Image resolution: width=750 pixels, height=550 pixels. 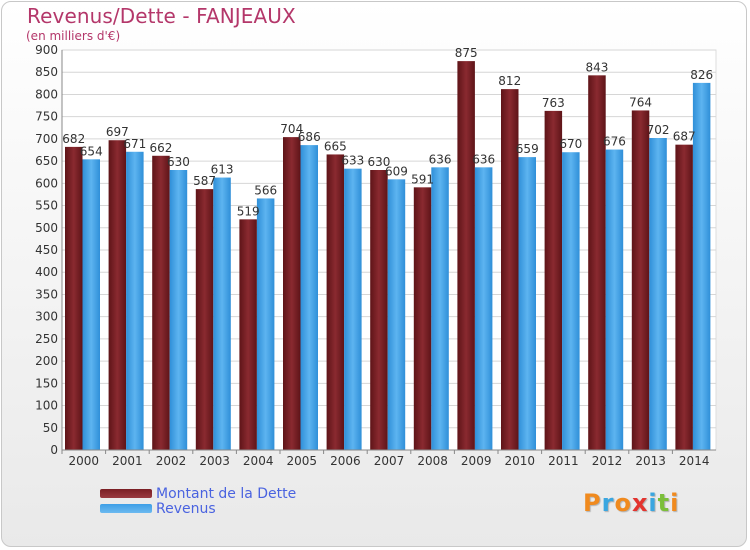 I want to click on logo-letter: P, so click(x=592, y=503).